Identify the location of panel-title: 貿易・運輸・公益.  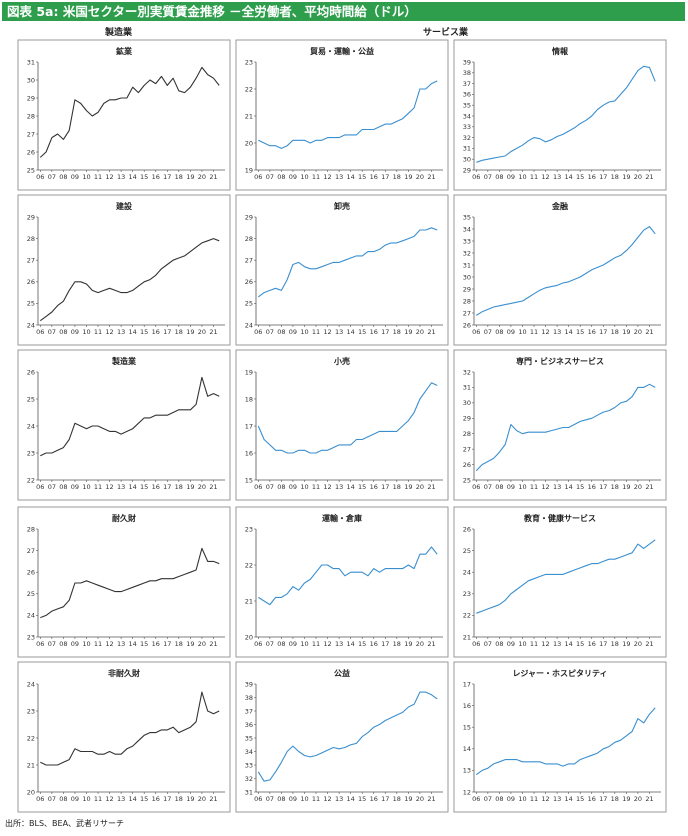
(342, 51).